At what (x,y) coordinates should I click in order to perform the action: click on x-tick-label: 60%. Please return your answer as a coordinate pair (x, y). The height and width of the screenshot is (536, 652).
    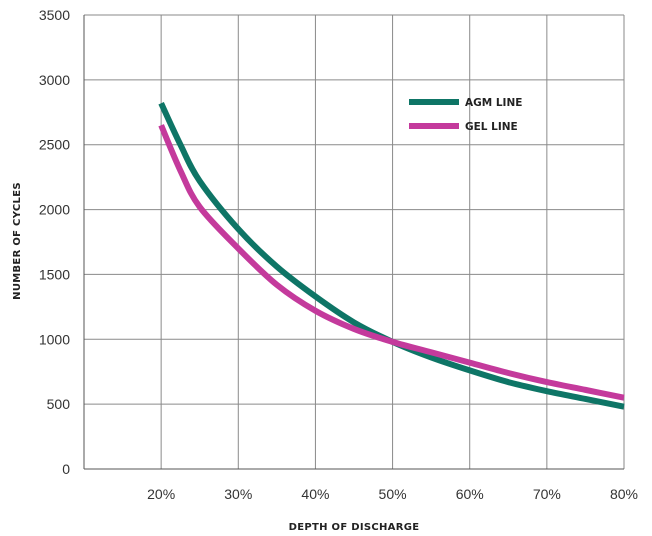
    Looking at the image, I should click on (470, 494).